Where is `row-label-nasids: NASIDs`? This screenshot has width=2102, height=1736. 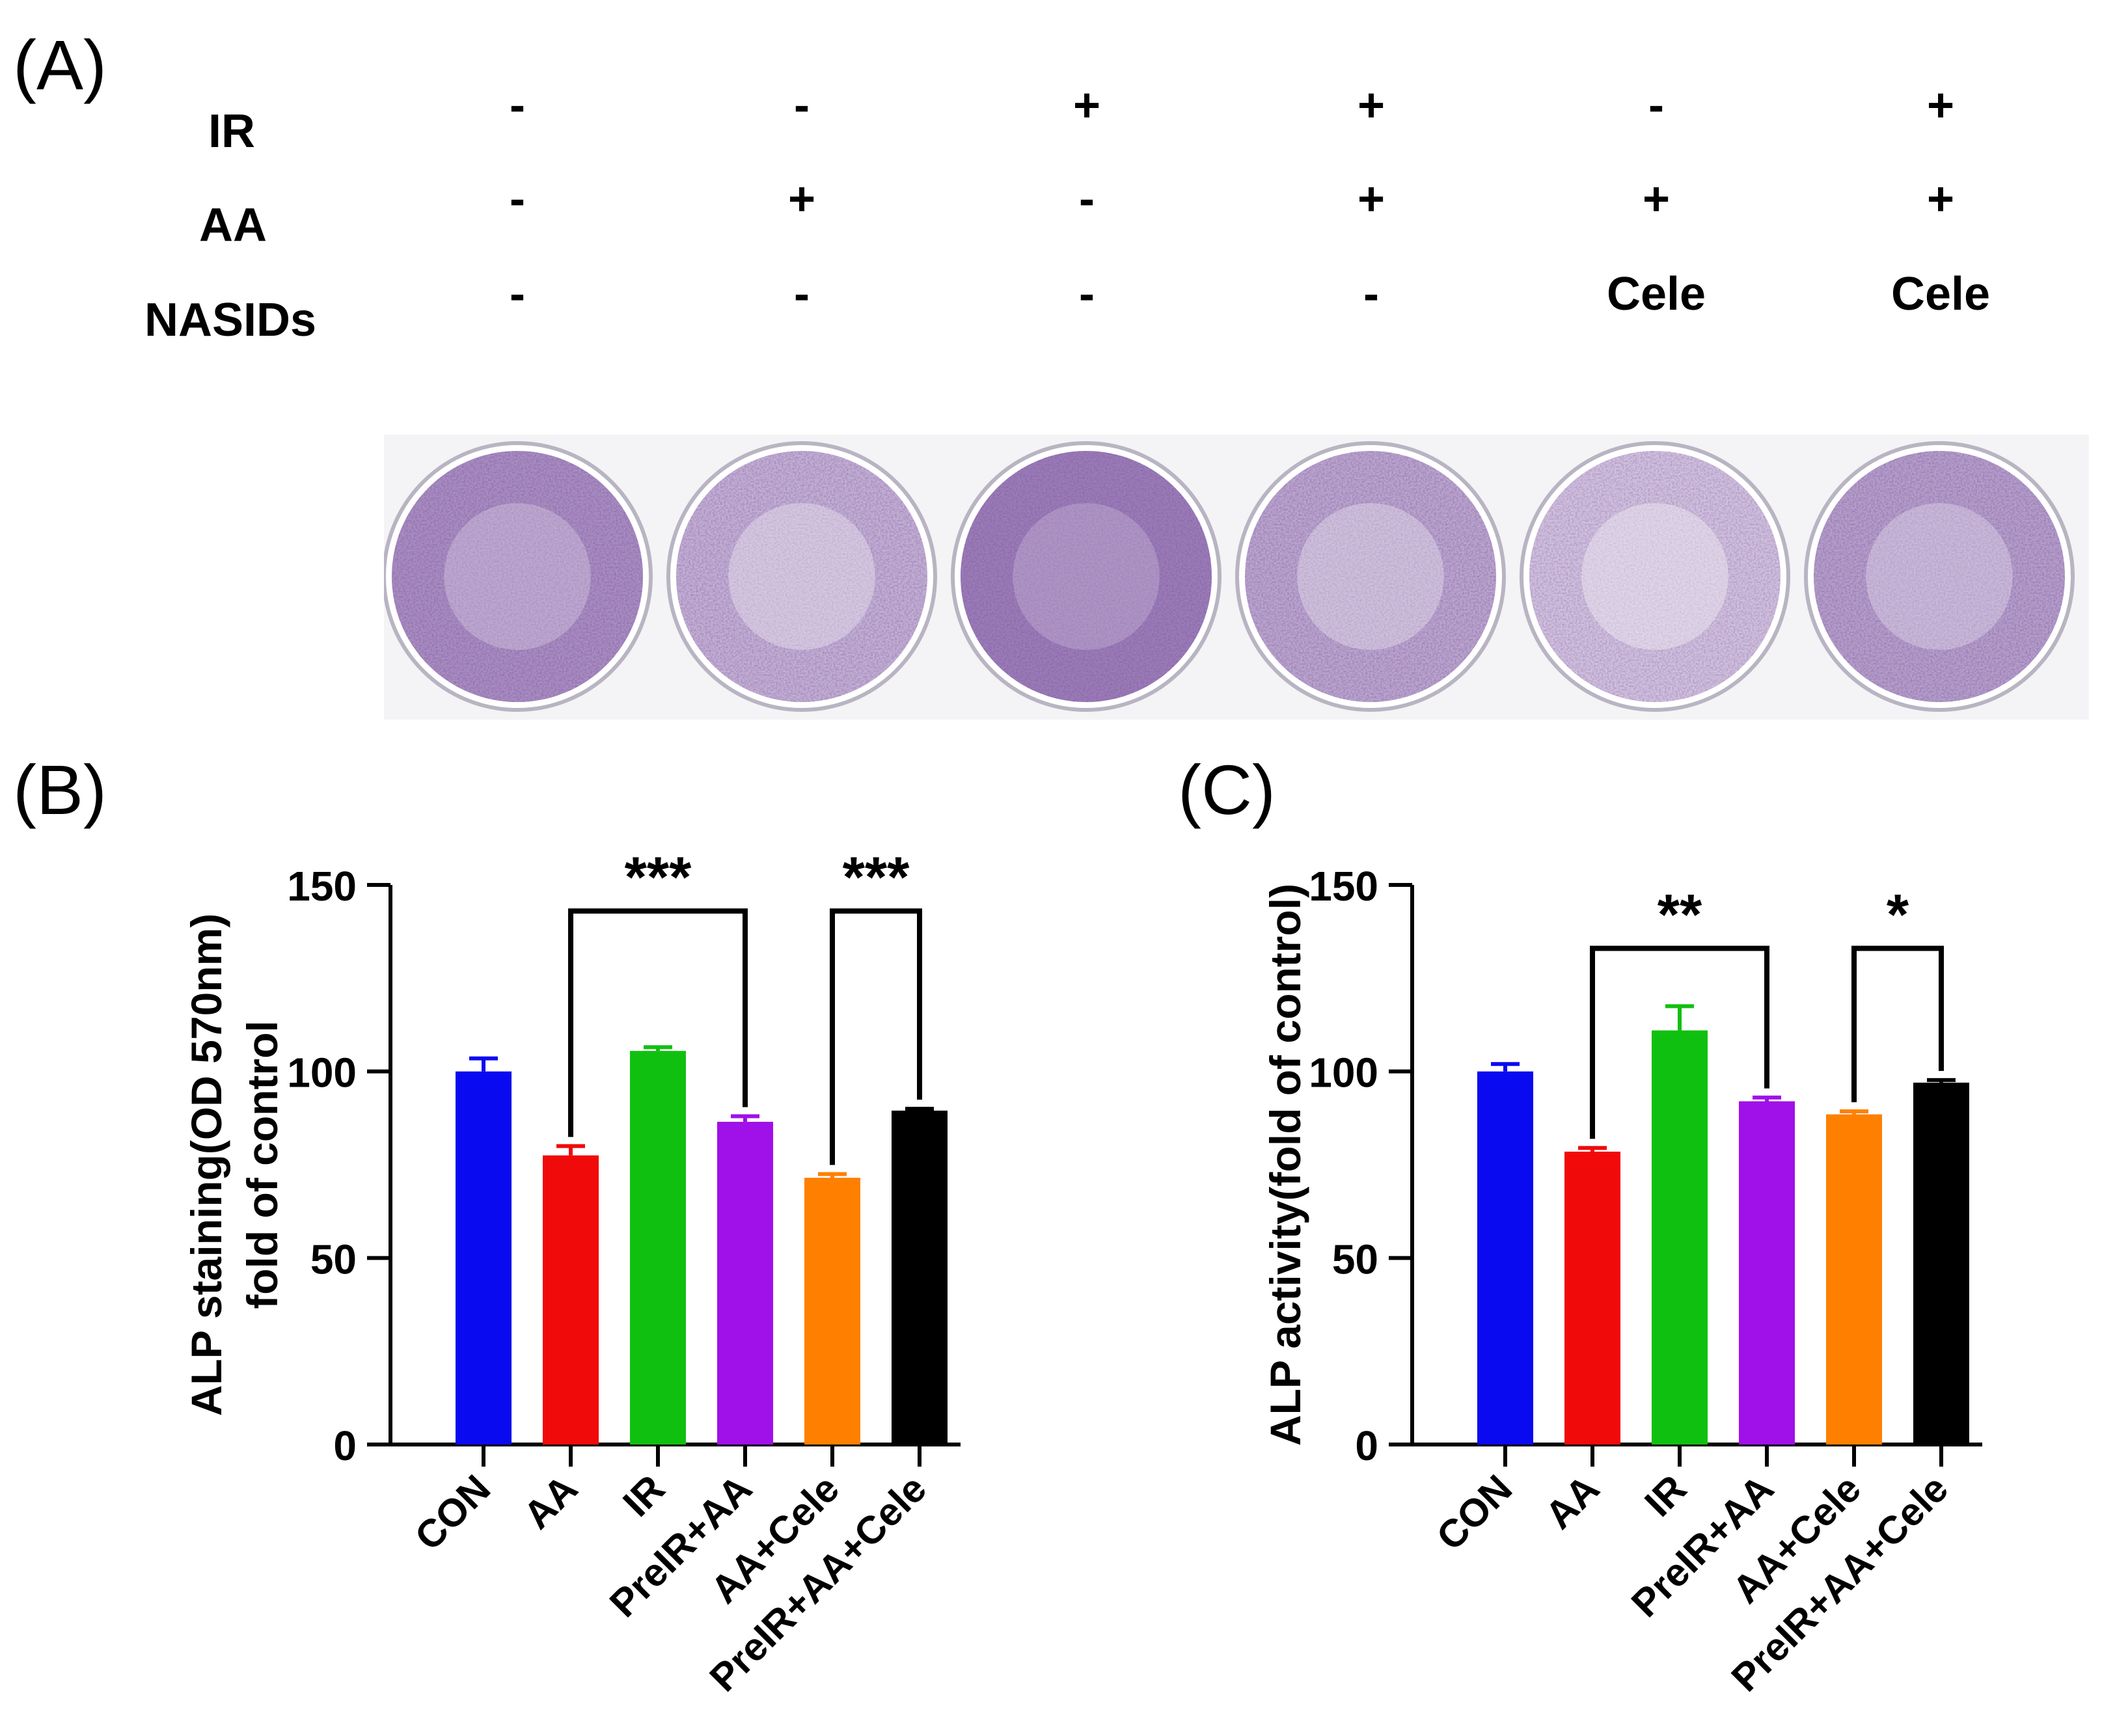 row-label-nasids: NASIDs is located at coordinates (230, 320).